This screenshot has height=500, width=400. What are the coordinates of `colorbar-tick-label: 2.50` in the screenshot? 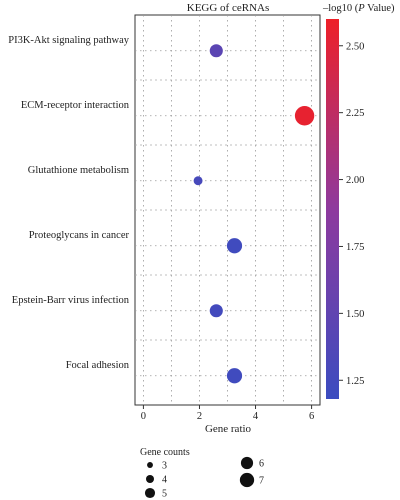 It's located at (355, 46).